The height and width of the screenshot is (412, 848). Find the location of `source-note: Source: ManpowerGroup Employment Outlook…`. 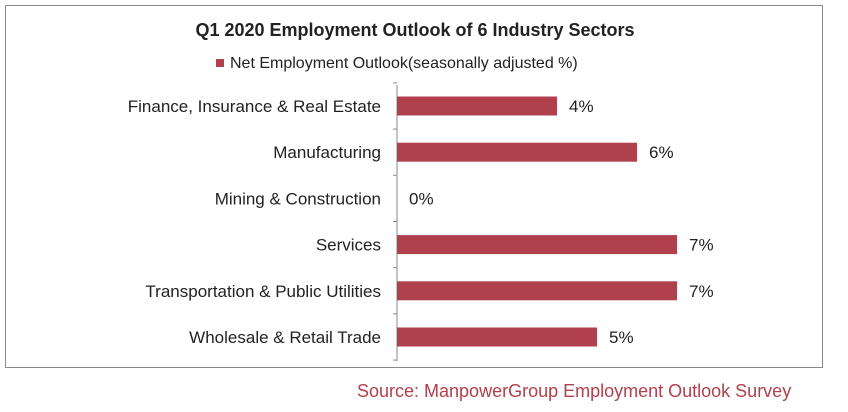

source-note: Source: ManpowerGroup Employment Outlook… is located at coordinates (574, 391).